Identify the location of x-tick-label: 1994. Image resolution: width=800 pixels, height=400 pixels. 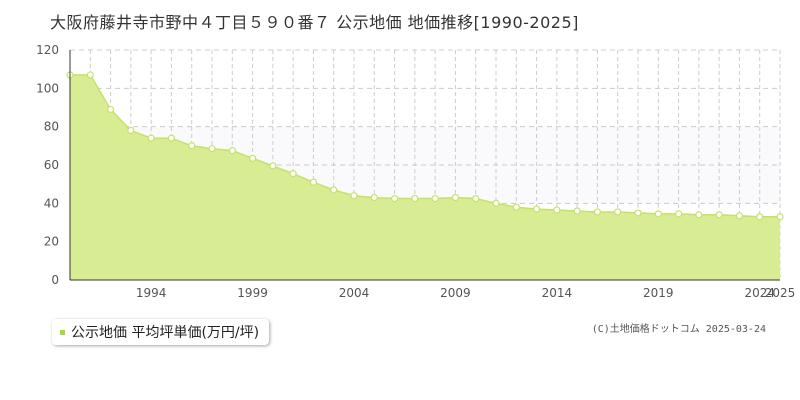
(151, 293).